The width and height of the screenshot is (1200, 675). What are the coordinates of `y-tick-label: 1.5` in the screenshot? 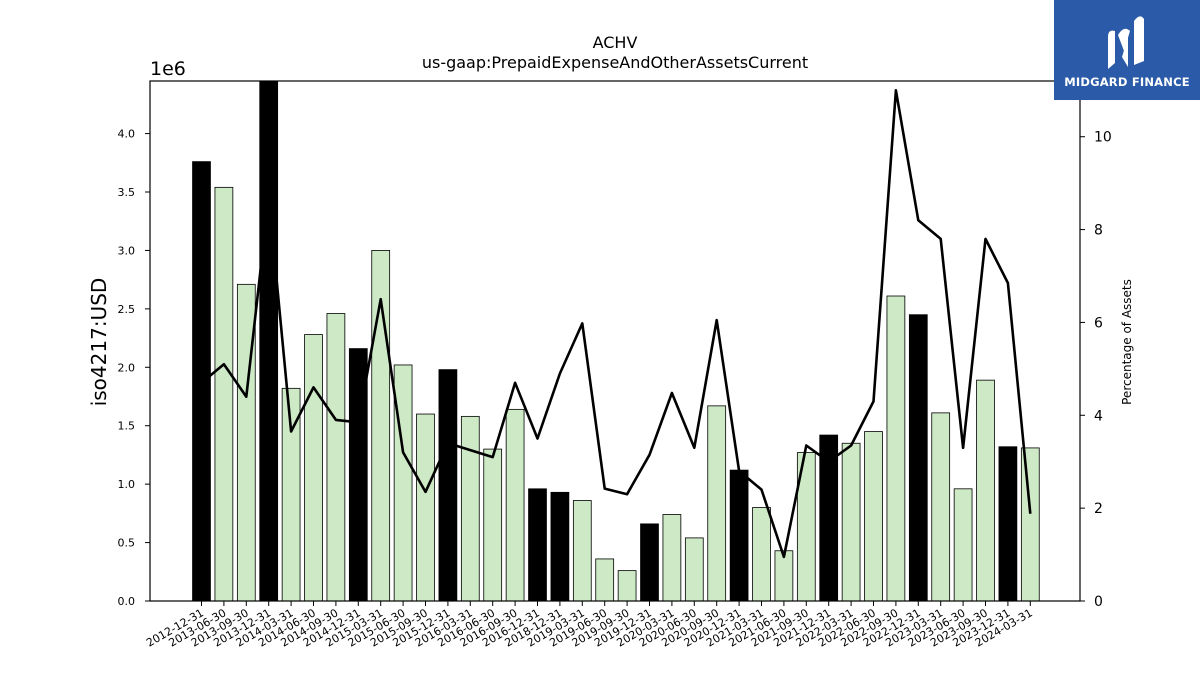 It's located at (127, 426).